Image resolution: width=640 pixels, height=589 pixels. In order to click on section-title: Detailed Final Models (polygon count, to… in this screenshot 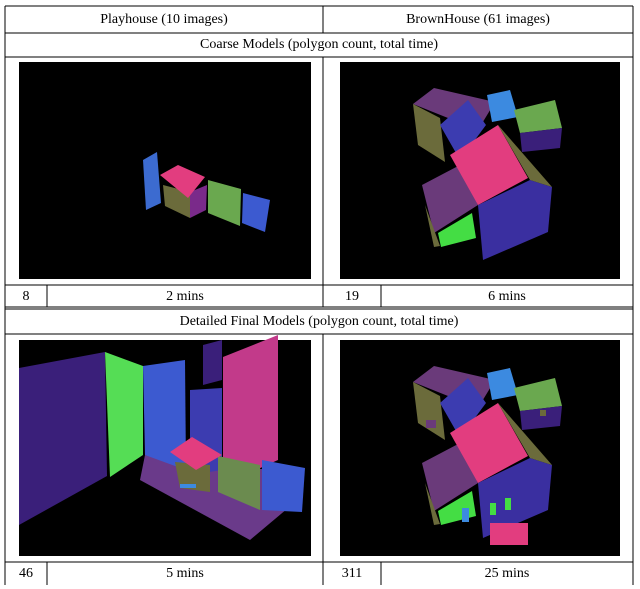, I will do `click(319, 321)`.